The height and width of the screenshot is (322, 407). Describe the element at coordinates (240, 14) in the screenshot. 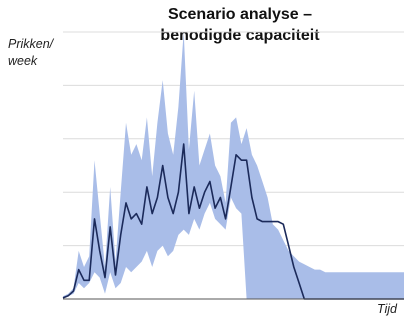

I see `chart-title-line1: Scenario analyse –` at that location.